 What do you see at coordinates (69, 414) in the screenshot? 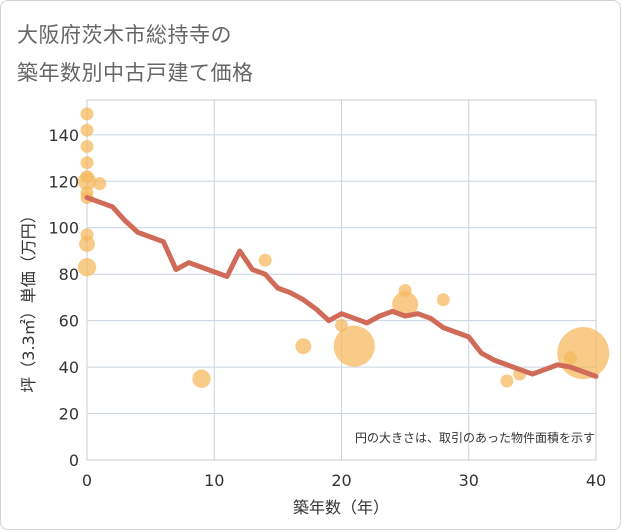
I see `y-tick-label: 20` at bounding box center [69, 414].